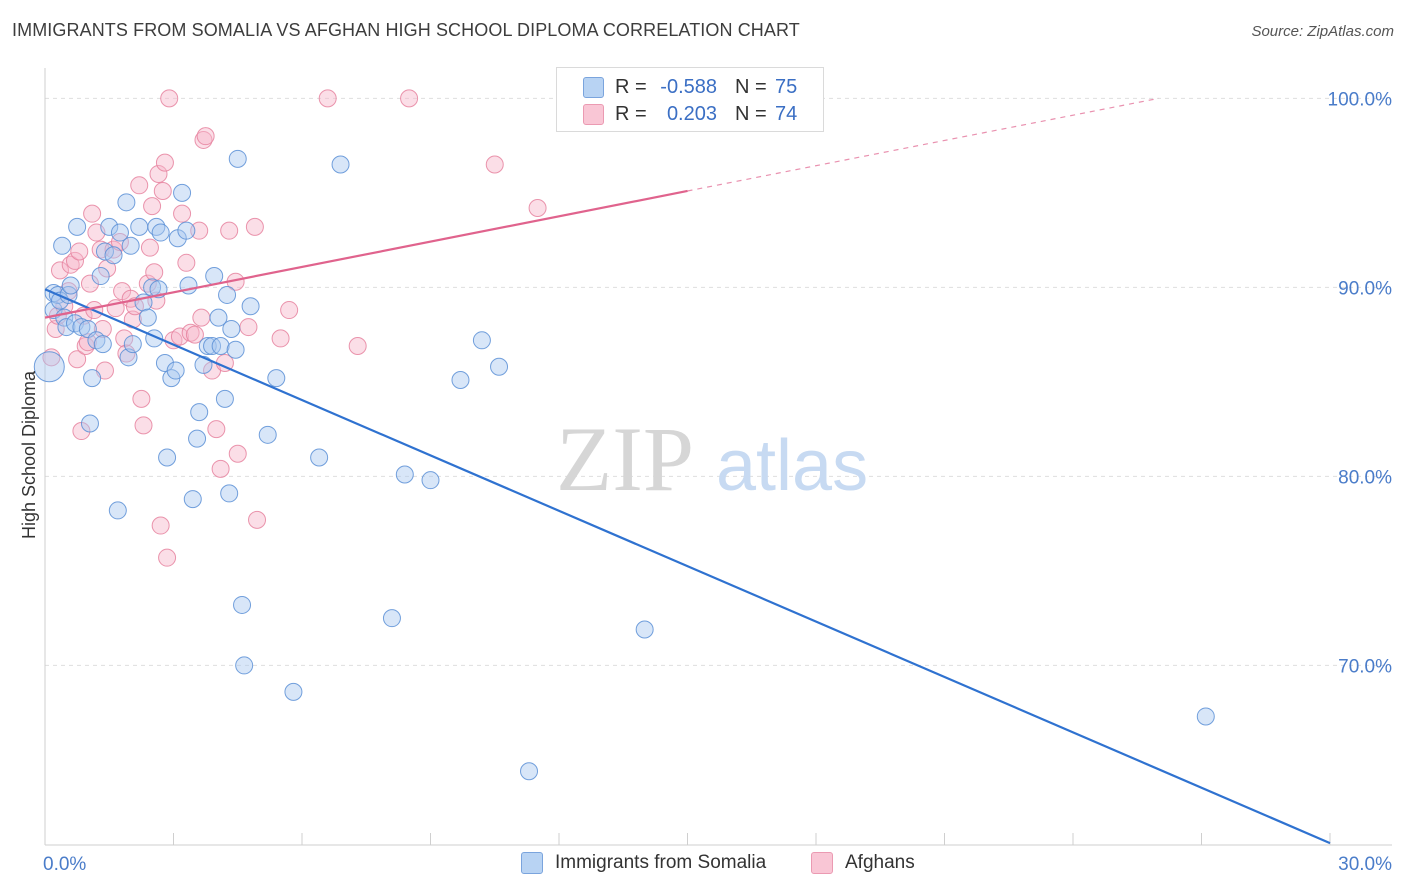 The width and height of the screenshot is (1406, 892). Describe the element at coordinates (1365, 864) in the screenshot. I see `x-tick-label: 30.0%` at that location.